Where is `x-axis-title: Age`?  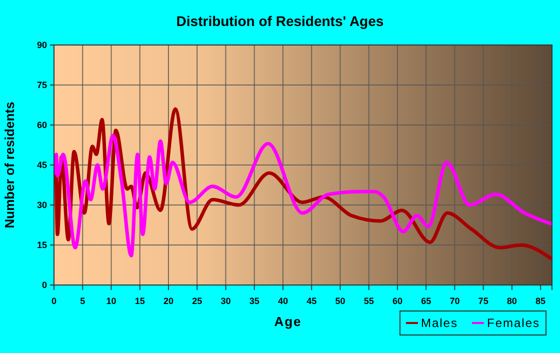 x-axis-title: Age is located at coordinates (288, 321).